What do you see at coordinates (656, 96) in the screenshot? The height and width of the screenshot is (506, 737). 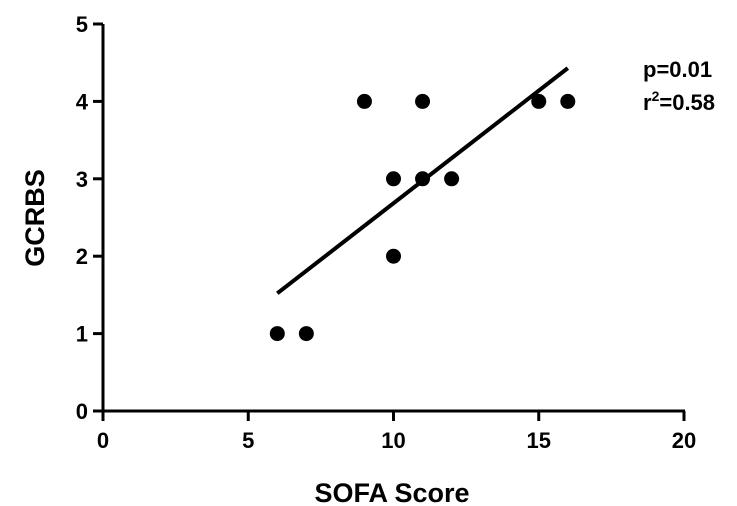 I see `r-squared-superscript: 2` at bounding box center [656, 96].